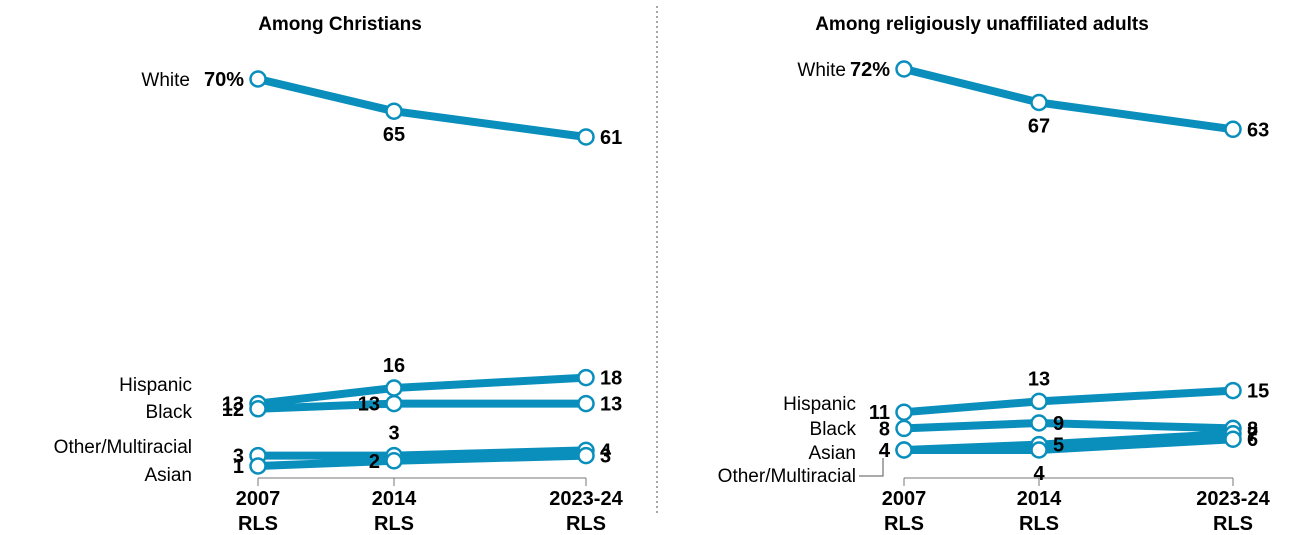 The height and width of the screenshot is (535, 1290). Describe the element at coordinates (982, 24) in the screenshot. I see `chart-title: Among religiously unaffiliated adults` at that location.